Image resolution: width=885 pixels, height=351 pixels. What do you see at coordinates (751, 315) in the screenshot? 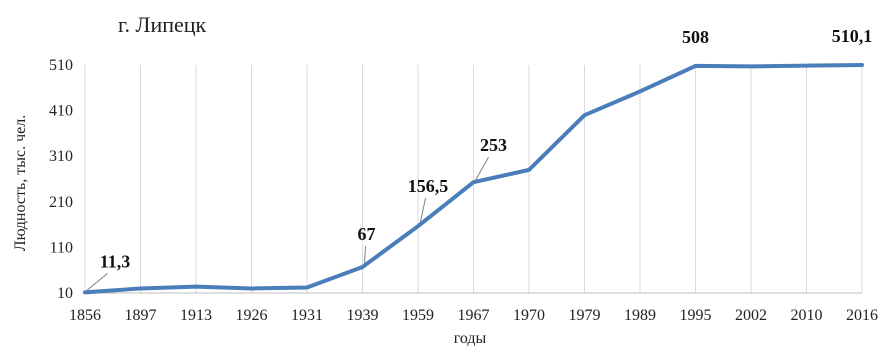
I see `x-tick-label: 2002` at bounding box center [751, 315].